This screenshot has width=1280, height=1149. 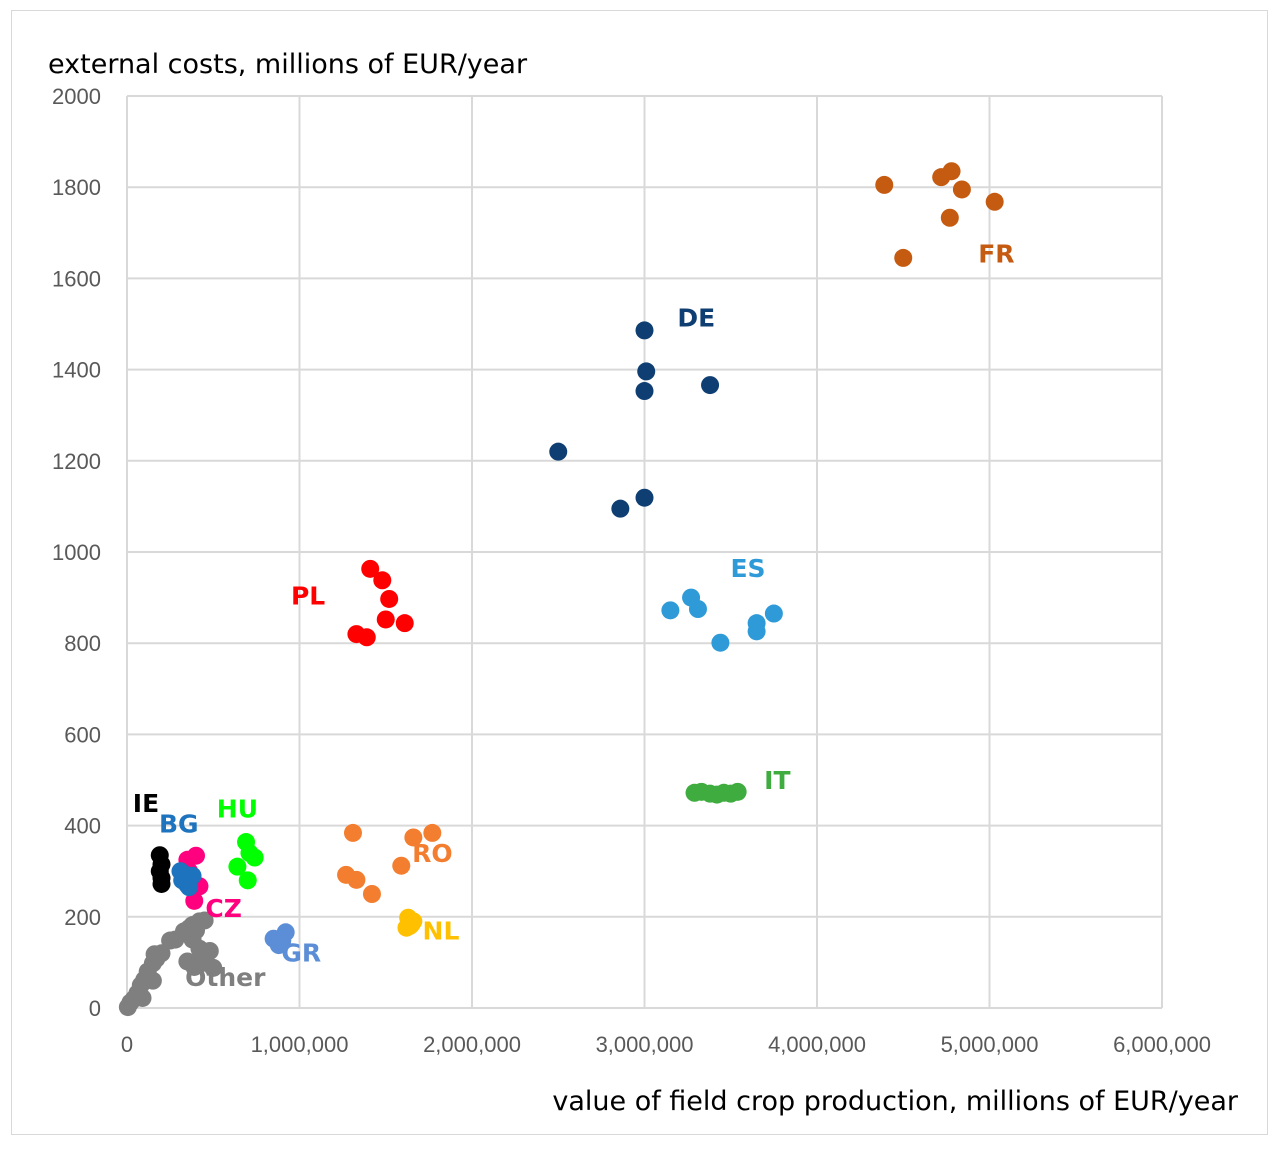 What do you see at coordinates (146, 803) in the screenshot?
I see `series-label-ie: IE` at bounding box center [146, 803].